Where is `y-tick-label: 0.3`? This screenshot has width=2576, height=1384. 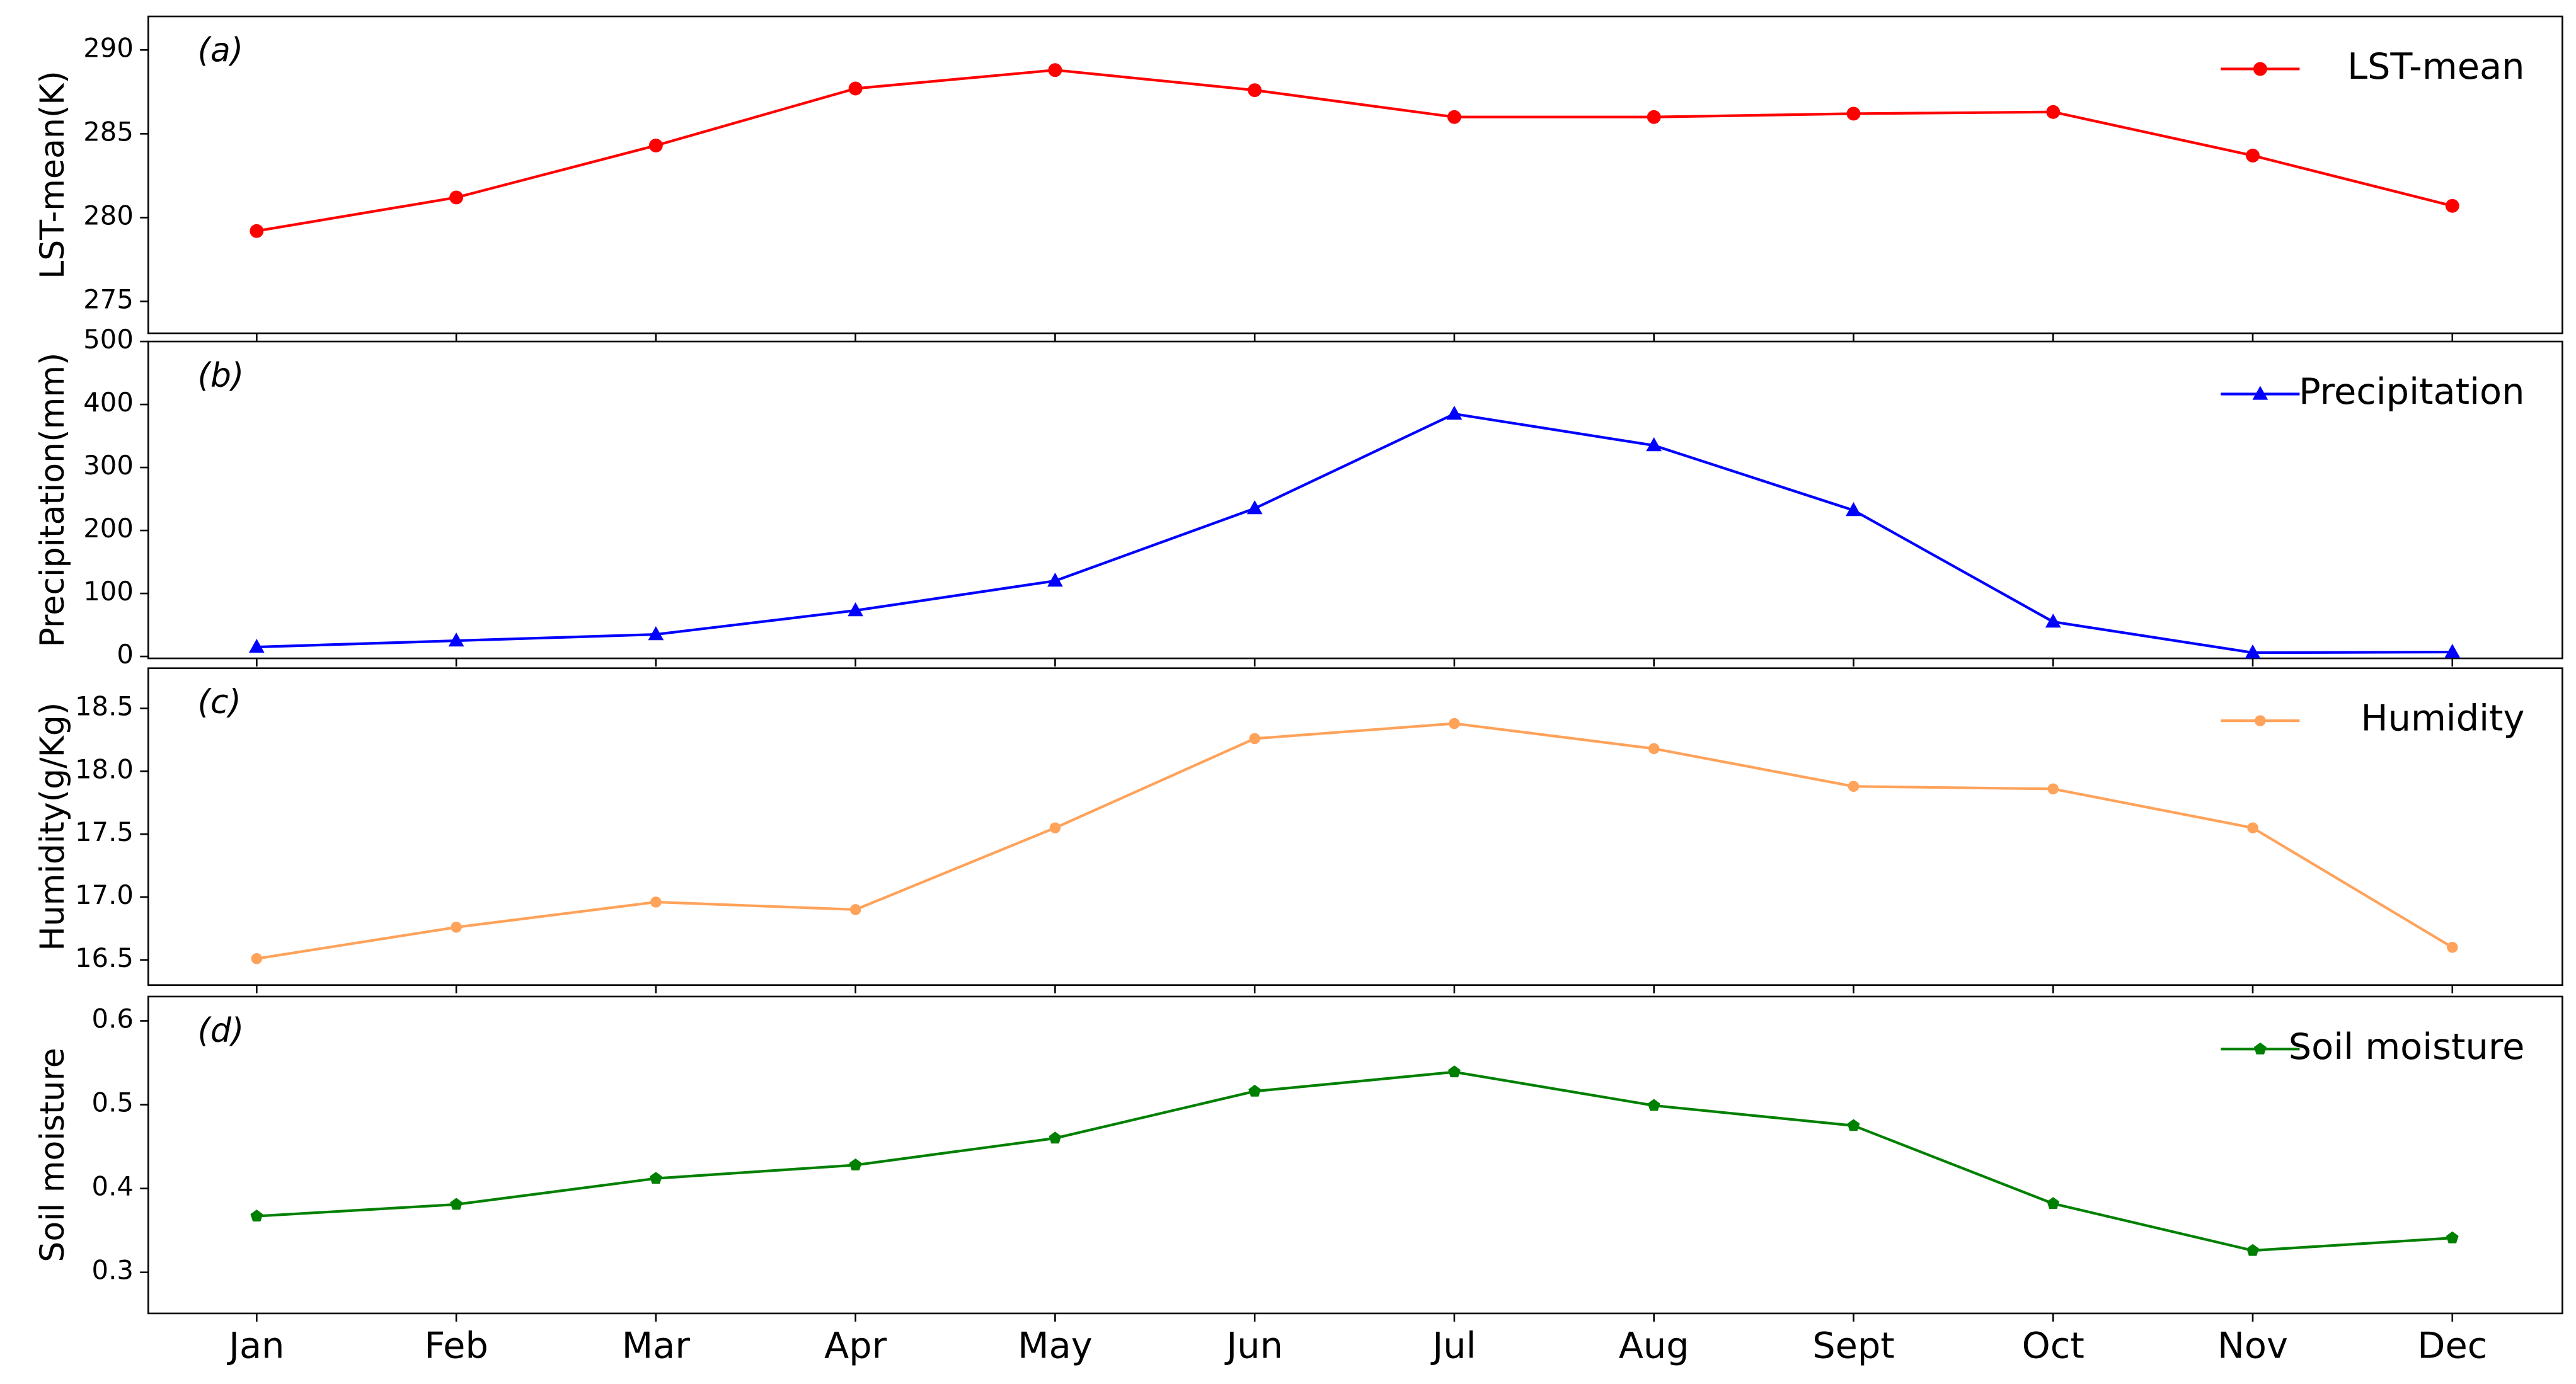
y-tick-label: 0.3 is located at coordinates (113, 1270).